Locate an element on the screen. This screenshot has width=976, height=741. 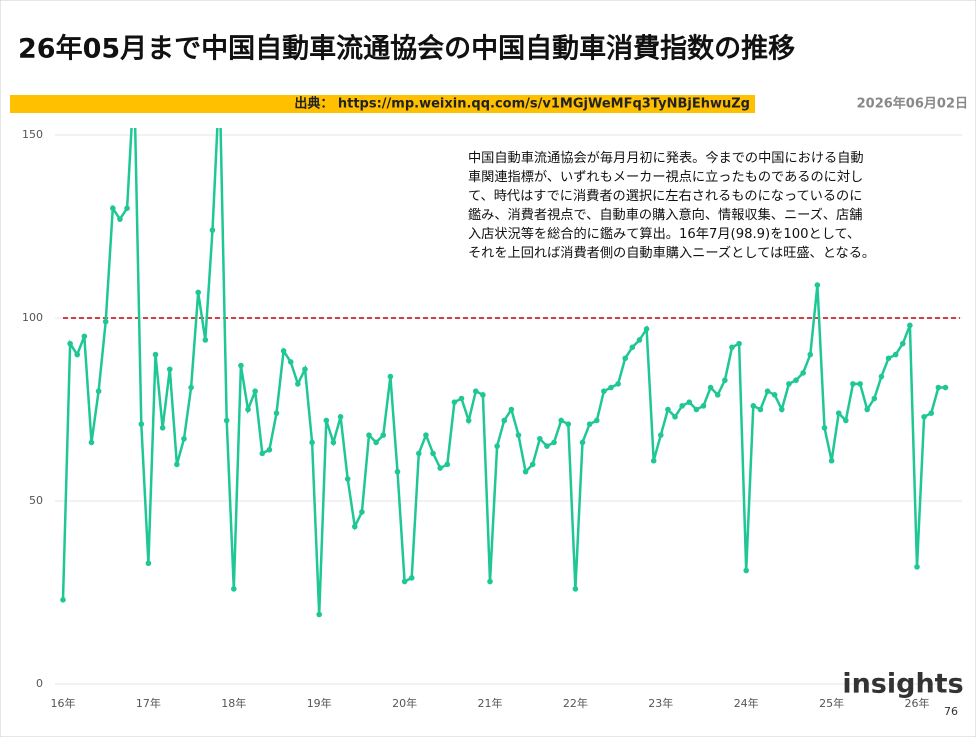
annotation-line: 入店状況等を総合的に鑑みて算出。16年7月(98.9)を100として、 is located at coordinates (664, 233).